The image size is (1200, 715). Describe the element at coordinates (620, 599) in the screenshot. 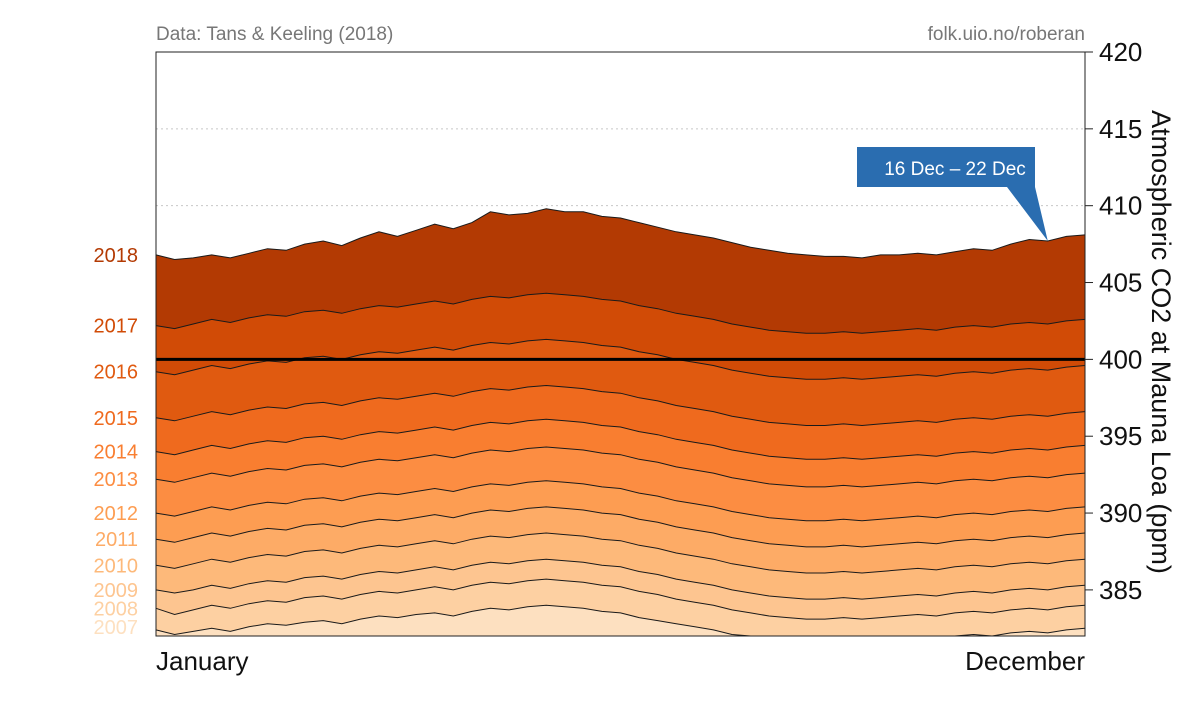

I see `line-2008` at that location.